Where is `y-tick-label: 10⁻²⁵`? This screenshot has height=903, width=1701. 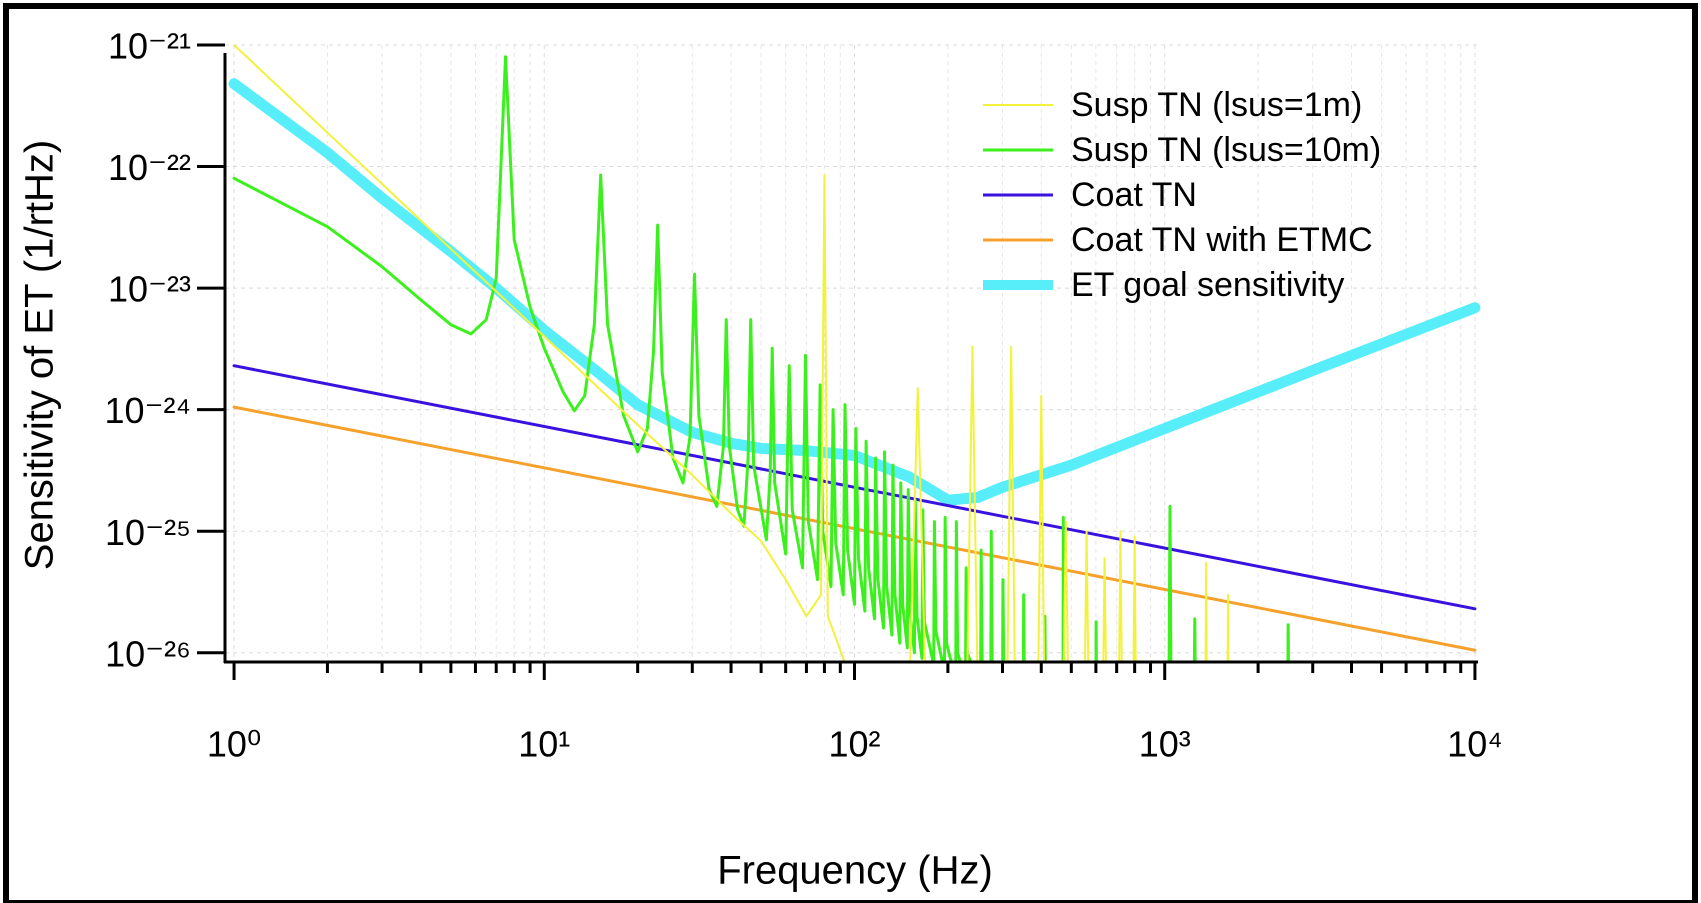
y-tick-label: 10⁻²⁵ is located at coordinates (148, 532).